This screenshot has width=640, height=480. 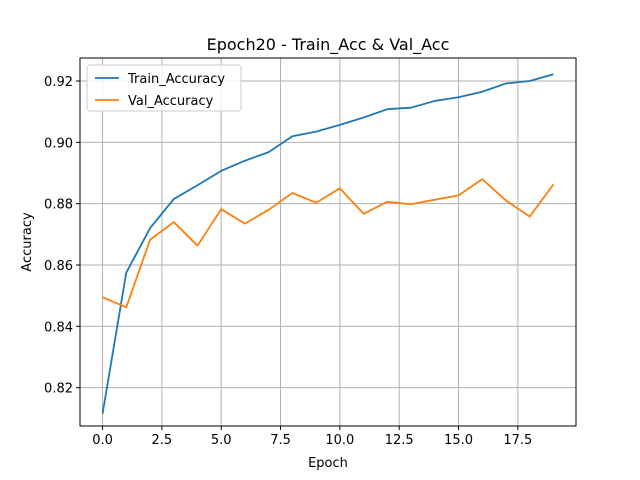 What do you see at coordinates (58, 327) in the screenshot?
I see `y-tick-label: 0.84` at bounding box center [58, 327].